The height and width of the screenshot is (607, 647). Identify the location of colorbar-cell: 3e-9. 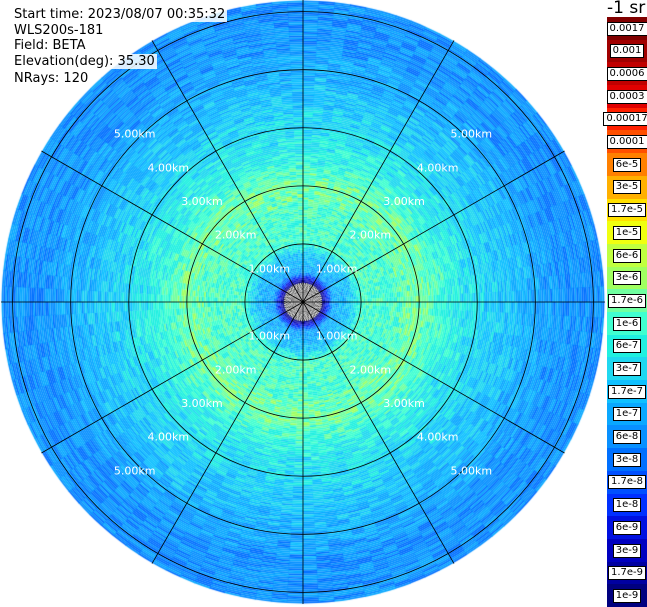
(627, 550).